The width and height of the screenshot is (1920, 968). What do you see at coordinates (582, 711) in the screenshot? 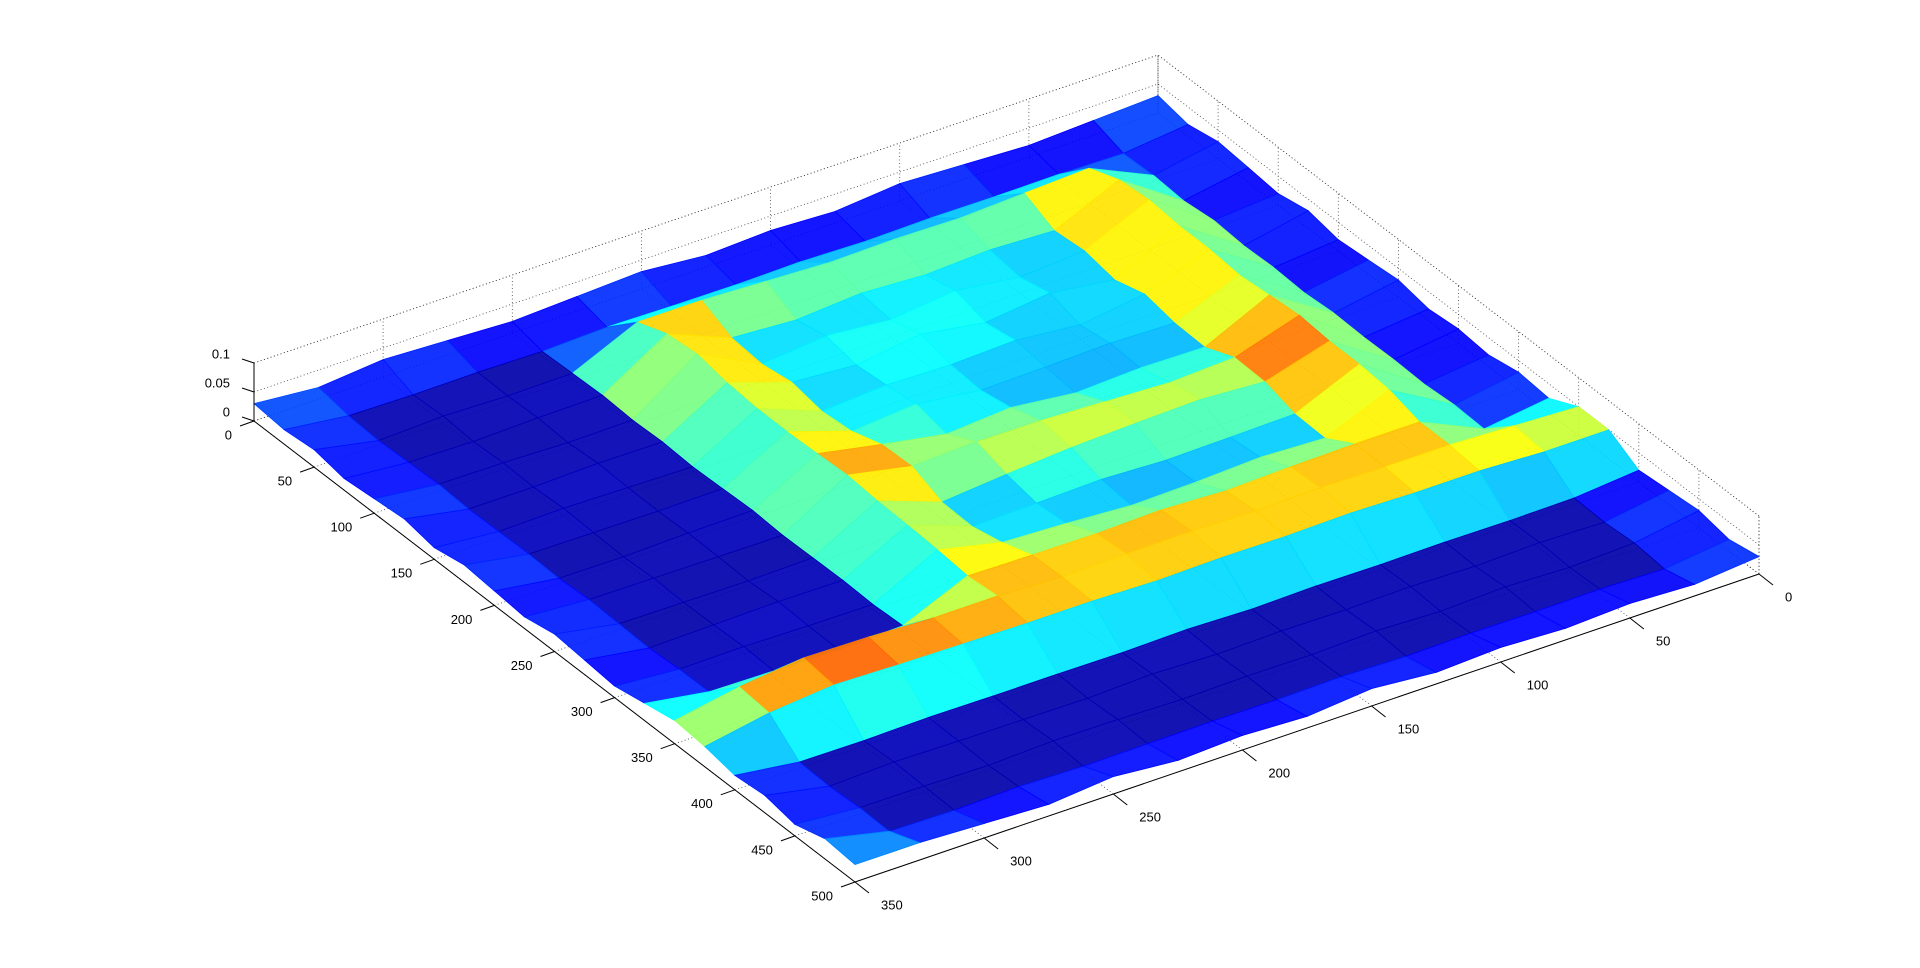
I see `x-tick-label: 300` at bounding box center [582, 711].